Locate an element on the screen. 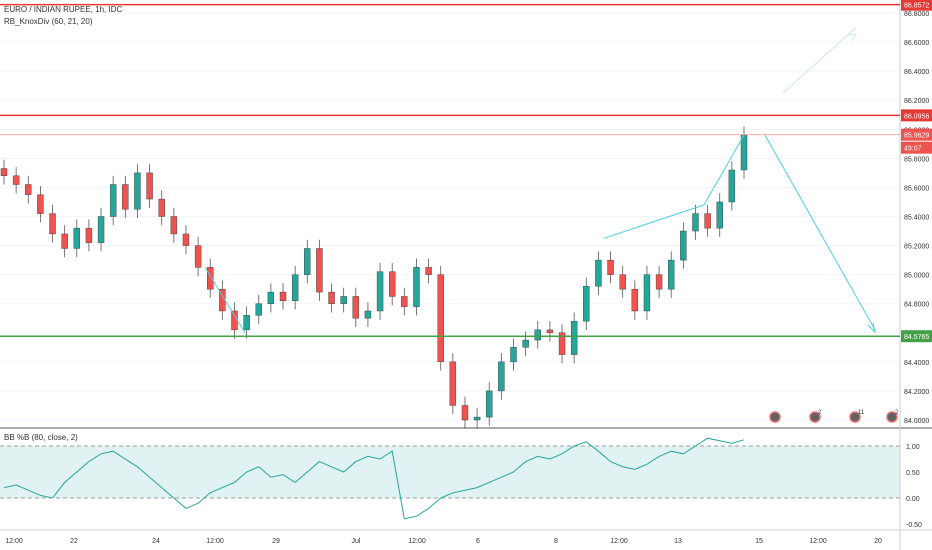 This screenshot has height=550, width=932. time-tick-label: 13 is located at coordinates (678, 541).